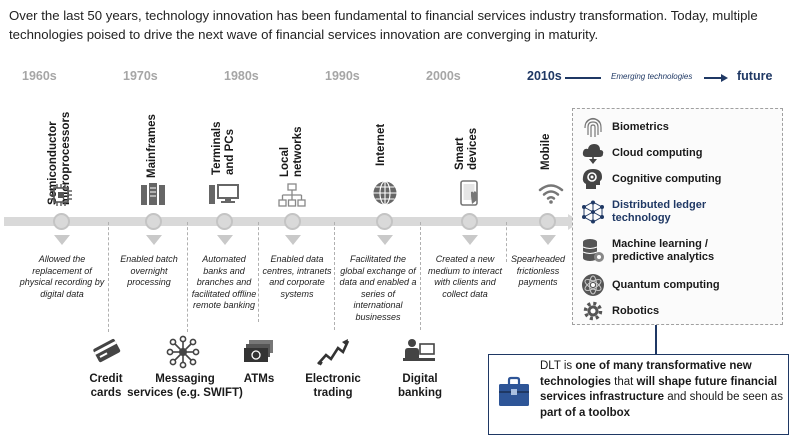 The width and height of the screenshot is (800, 446). Describe the element at coordinates (469, 221) in the screenshot. I see `timeline-node-2000s` at that location.